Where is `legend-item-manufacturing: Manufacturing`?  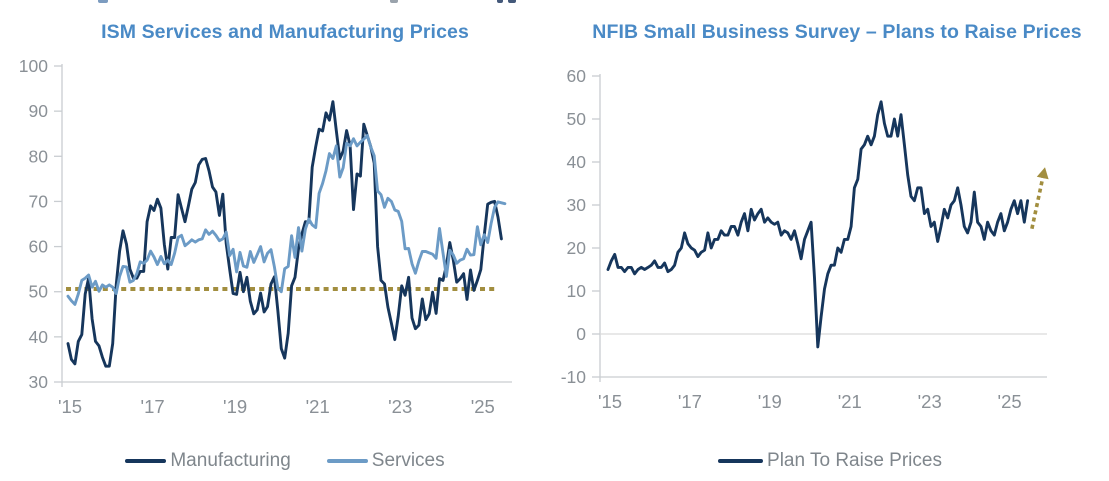 legend-item-manufacturing: Manufacturing is located at coordinates (208, 461).